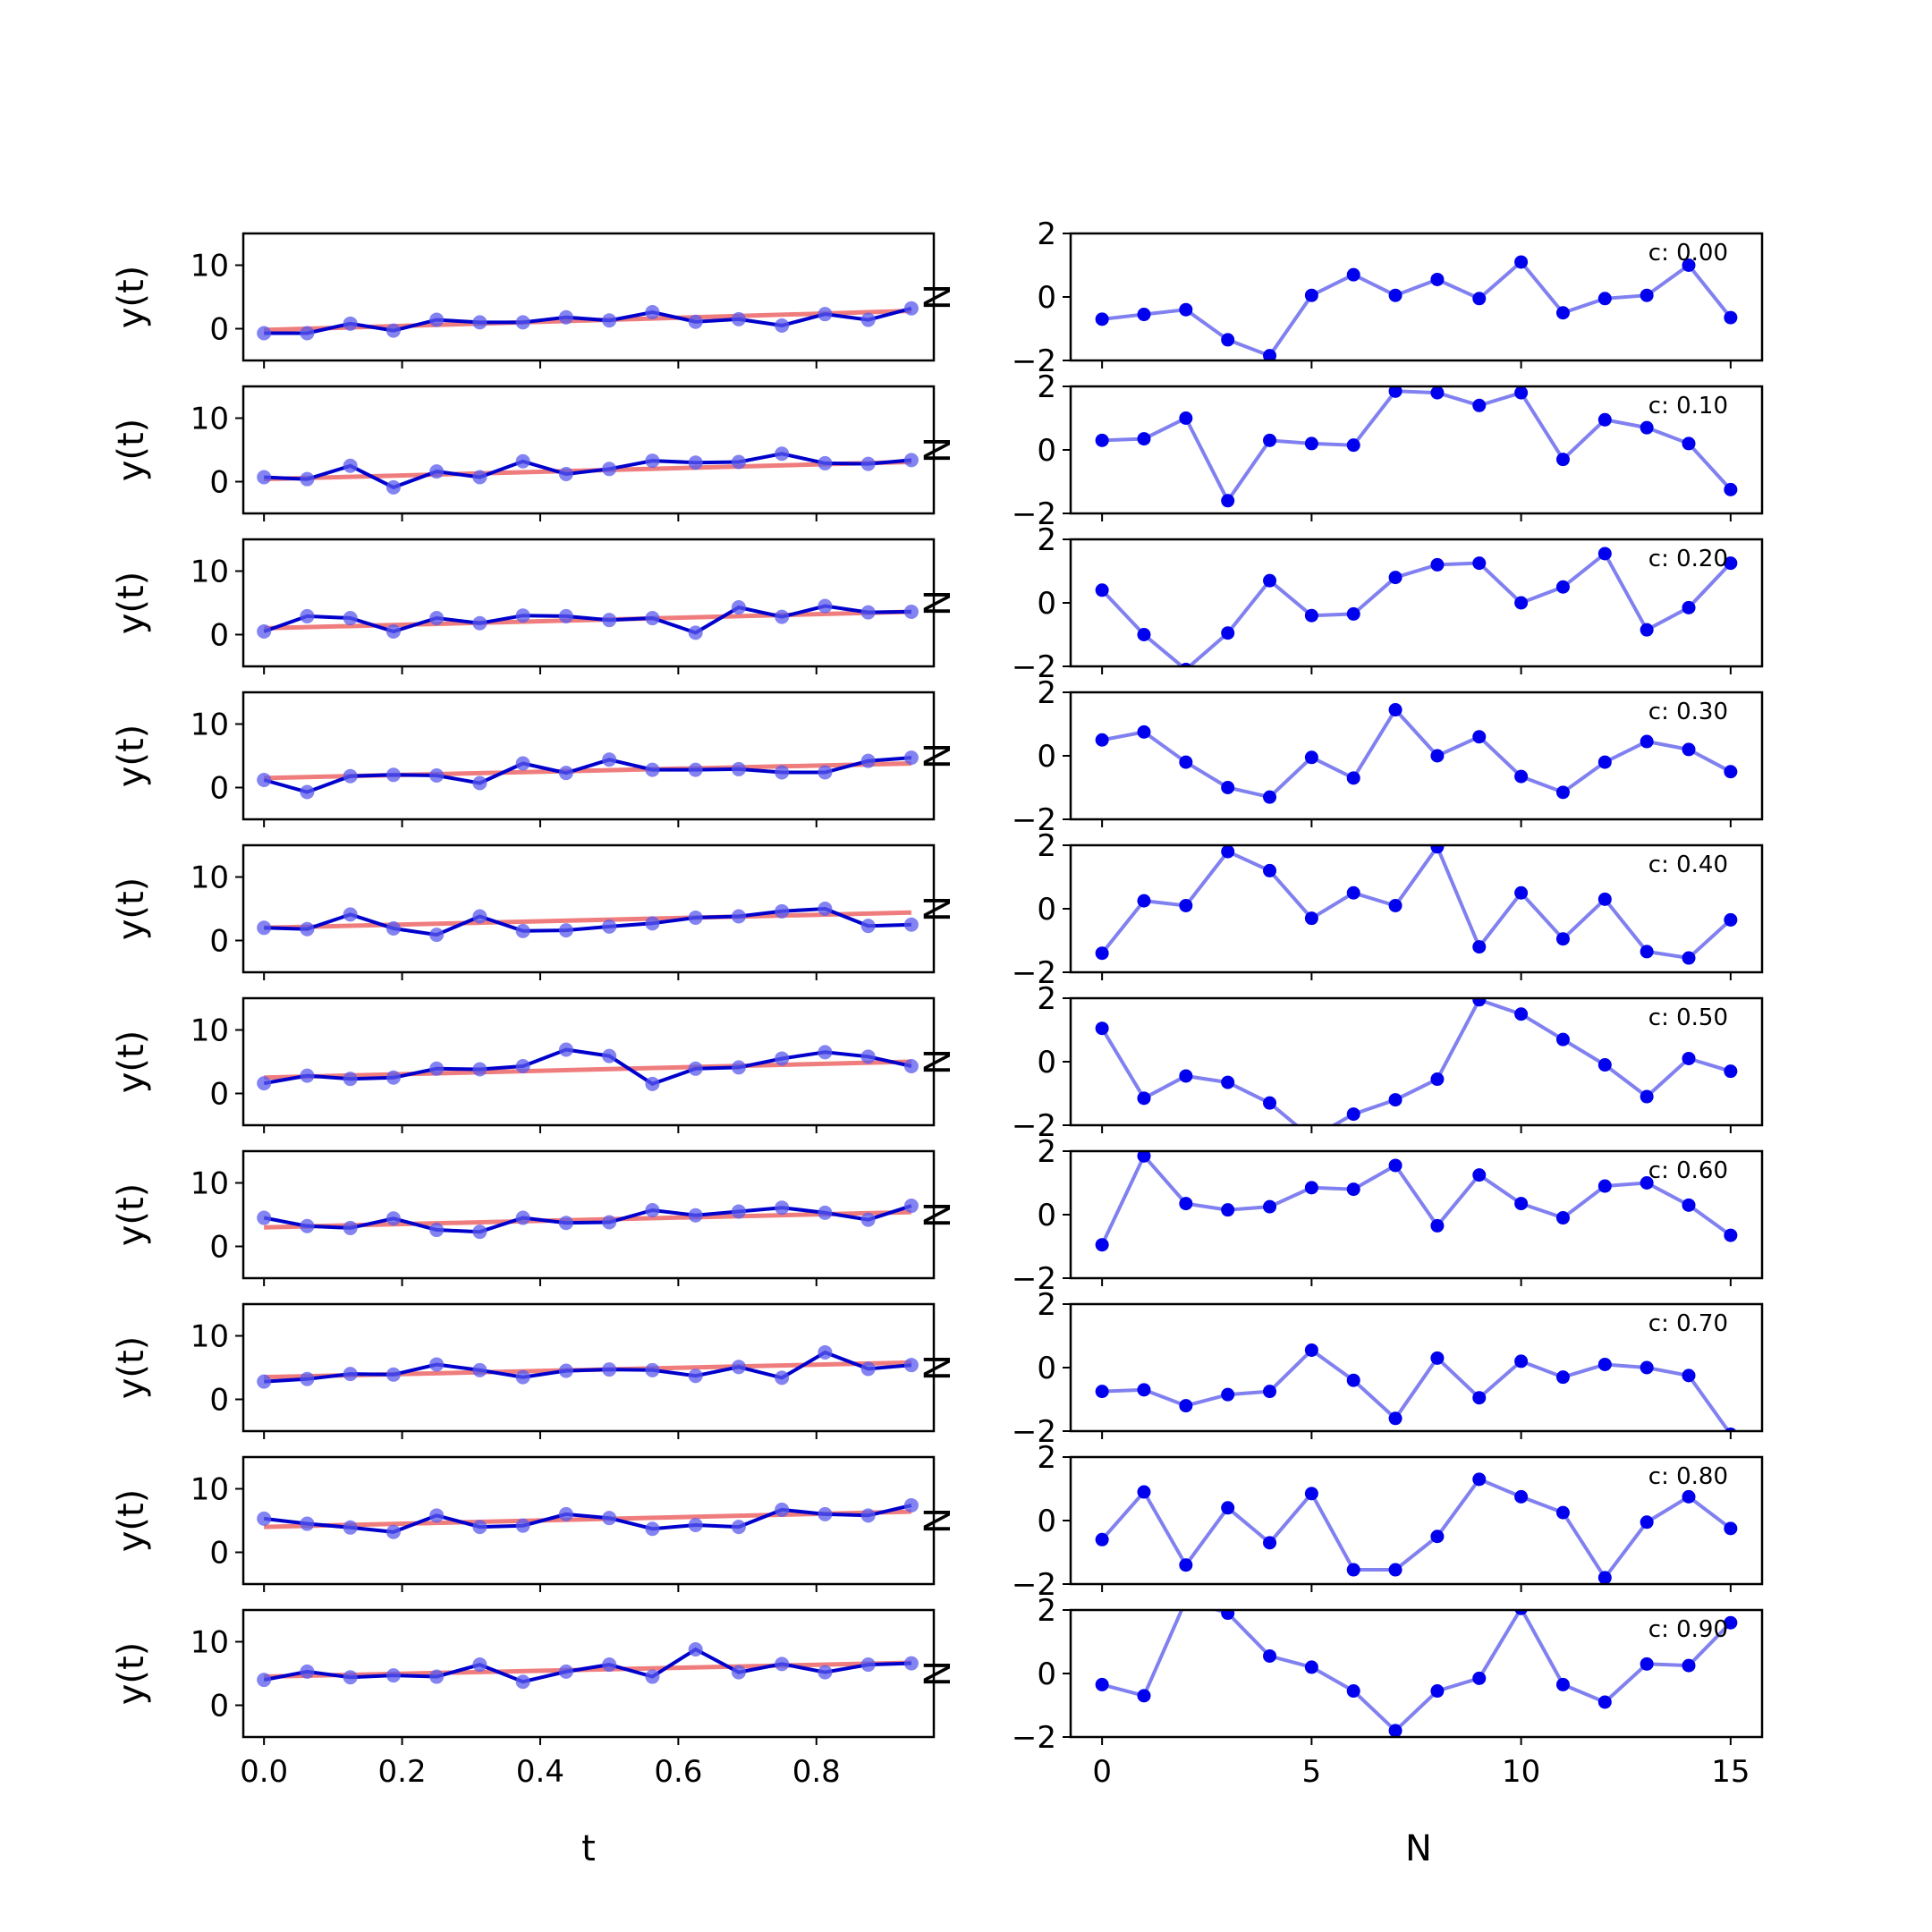  Describe the element at coordinates (1688, 559) in the screenshot. I see `panel-annotation: c: 0.20` at that location.